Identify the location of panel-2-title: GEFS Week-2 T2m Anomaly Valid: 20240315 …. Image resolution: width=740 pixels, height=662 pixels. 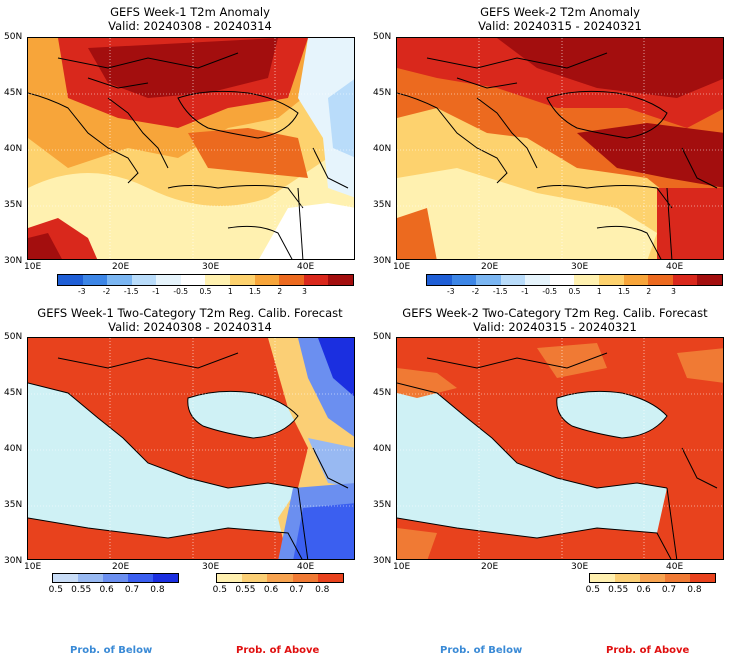
(560, 19).